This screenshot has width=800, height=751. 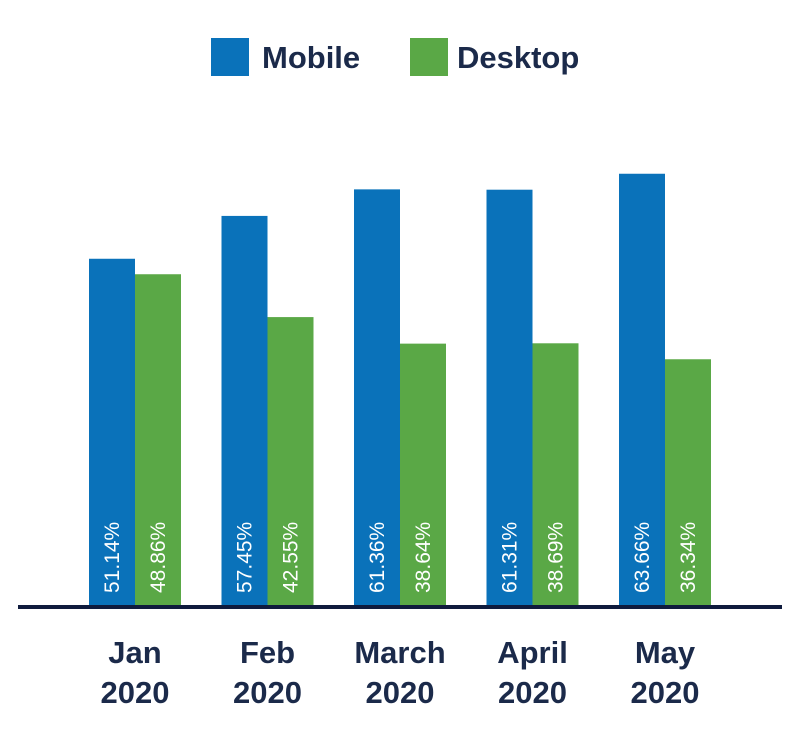 What do you see at coordinates (291, 557) in the screenshot?
I see `value-label-desktop-1: 42.55%` at bounding box center [291, 557].